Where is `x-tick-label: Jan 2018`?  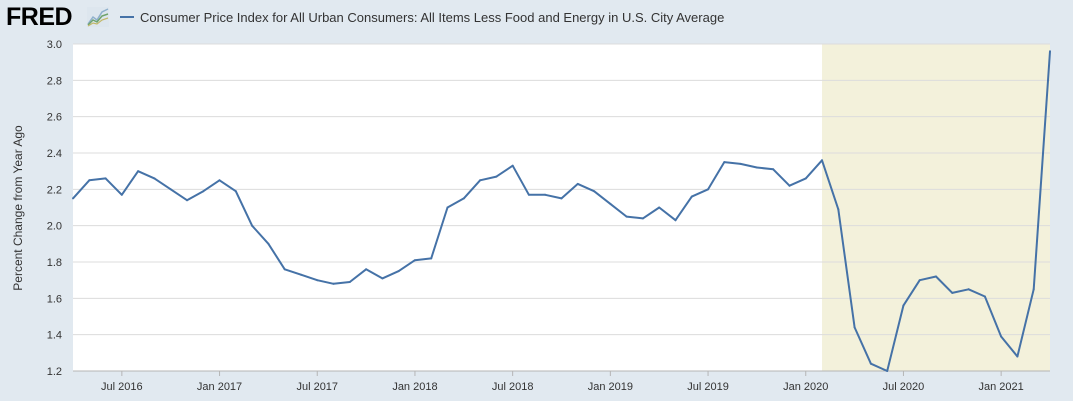 x-tick-label: Jan 2018 is located at coordinates (414, 387).